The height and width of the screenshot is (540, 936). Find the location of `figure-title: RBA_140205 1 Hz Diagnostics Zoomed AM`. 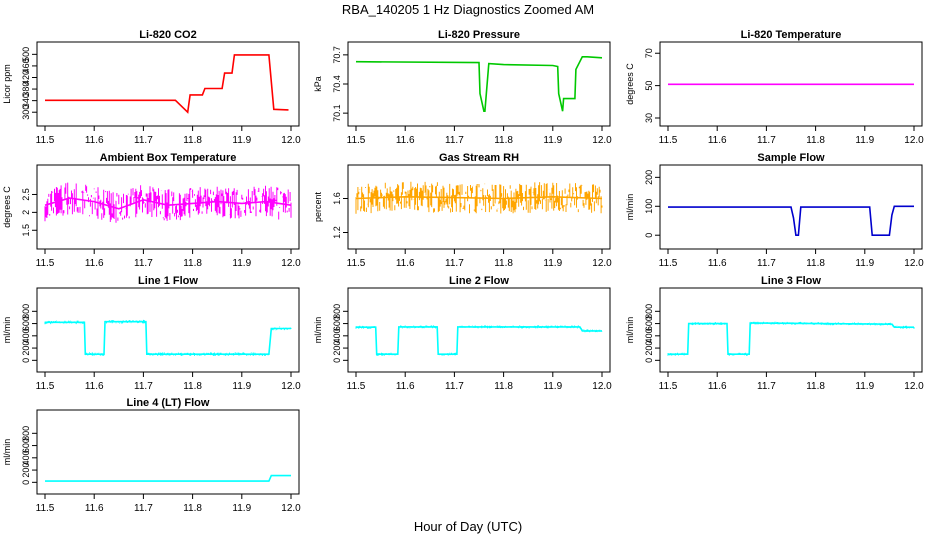

figure-title: RBA_140205 1 Hz Diagnostics Zoomed AM is located at coordinates (468, 9).